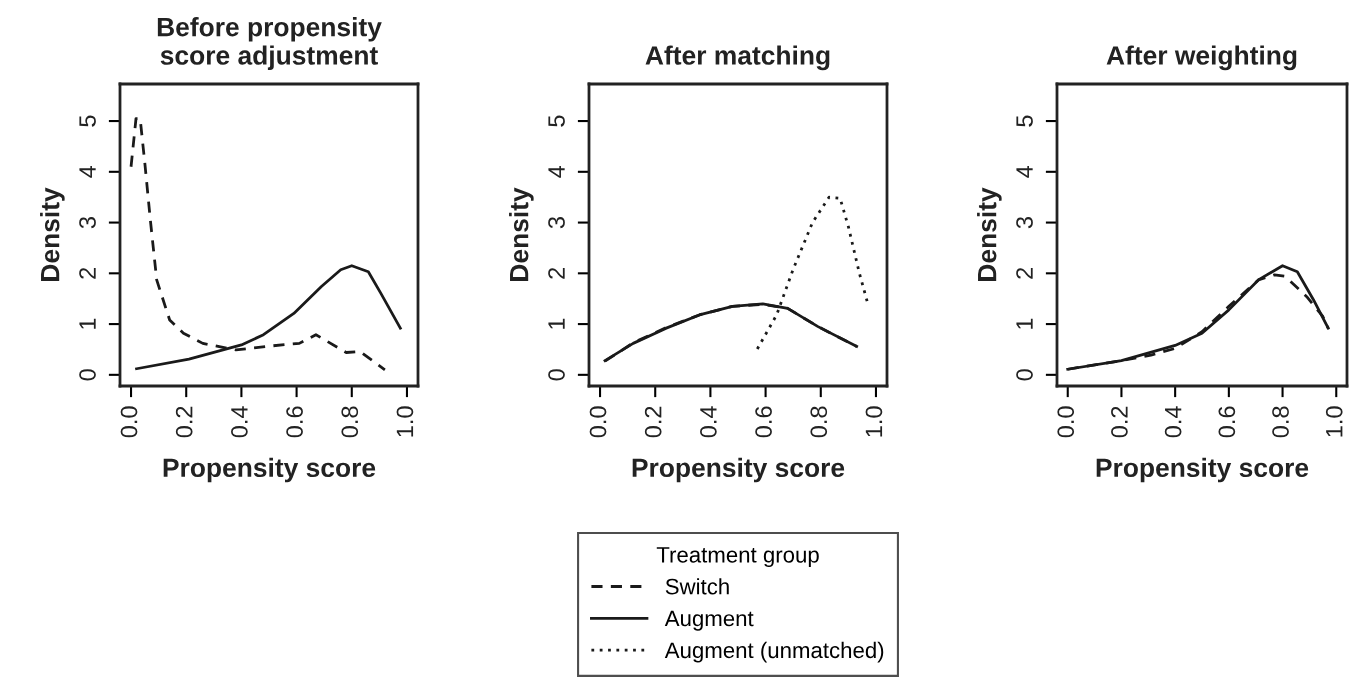 The width and height of the screenshot is (1353, 683). I want to click on legend-label: Augment, so click(709, 620).